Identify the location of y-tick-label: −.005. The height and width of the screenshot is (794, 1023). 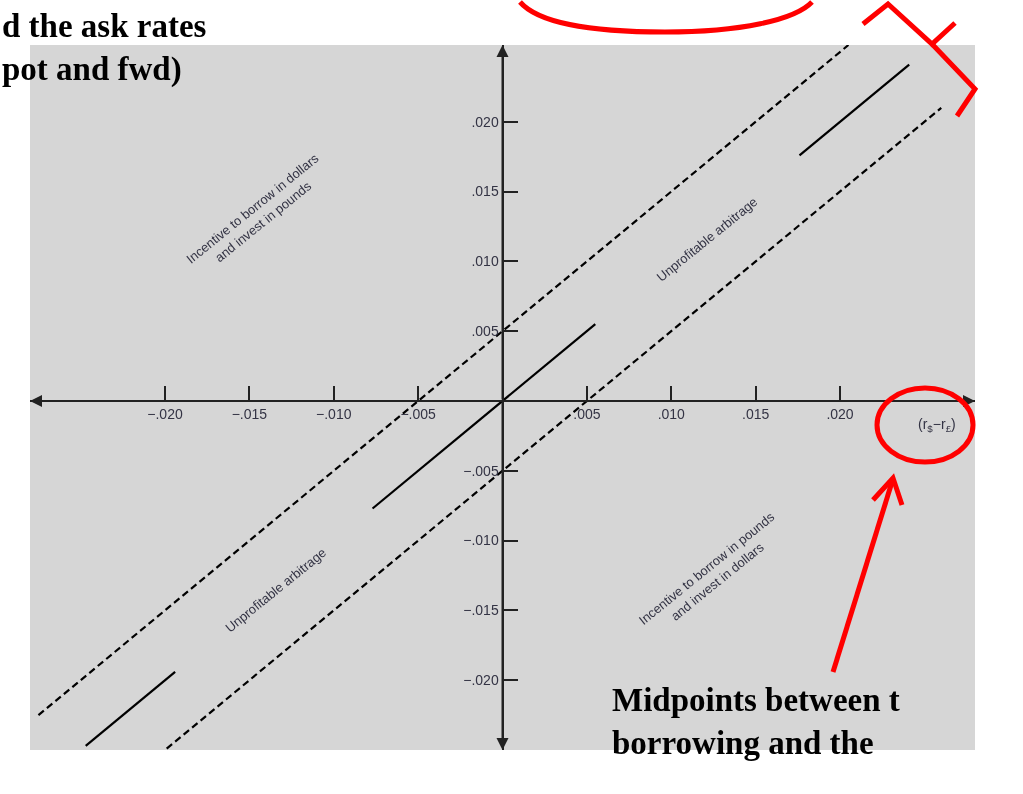
(481, 470).